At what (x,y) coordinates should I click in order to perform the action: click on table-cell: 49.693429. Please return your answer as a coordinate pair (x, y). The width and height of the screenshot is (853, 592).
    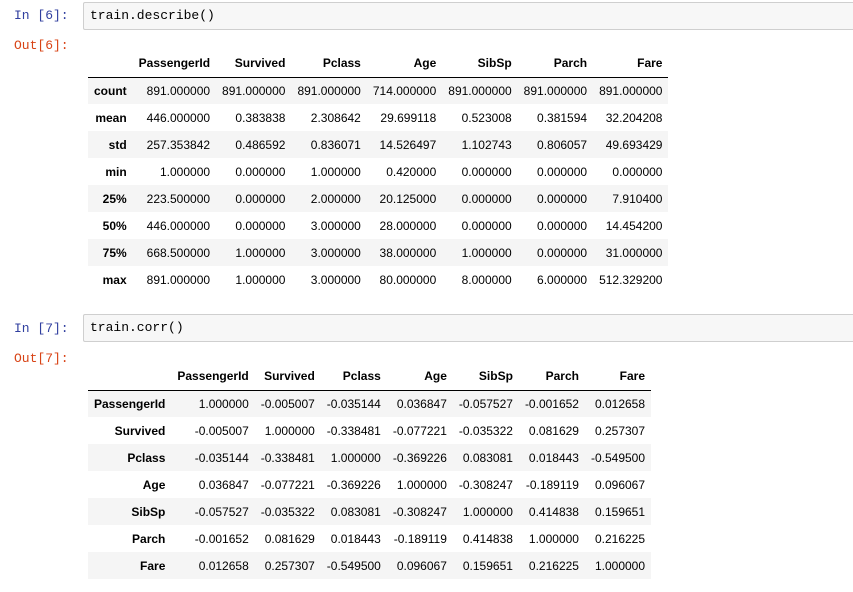
    Looking at the image, I should click on (634, 144).